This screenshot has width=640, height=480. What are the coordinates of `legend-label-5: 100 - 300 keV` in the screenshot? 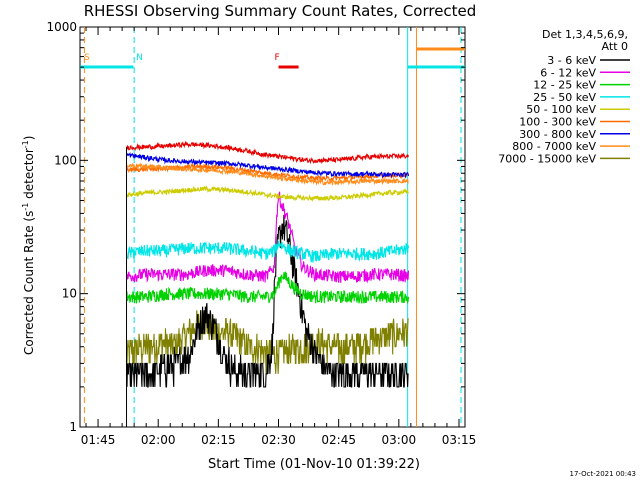 It's located at (557, 122).